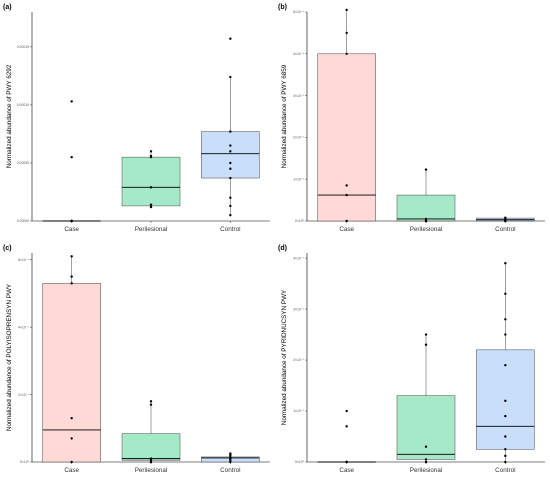 The width and height of the screenshot is (550, 482). What do you see at coordinates (284, 357) in the screenshot?
I see `y-axis-title: Normalized abundance of PYRIDNUCSYN PWY` at bounding box center [284, 357].